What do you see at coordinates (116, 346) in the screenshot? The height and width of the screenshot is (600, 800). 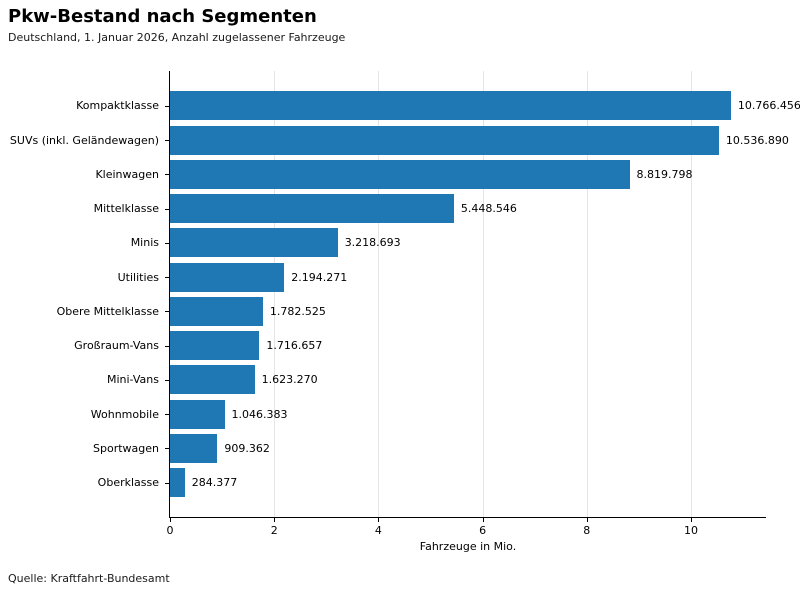 I see `category-label: Großraum-Vans` at bounding box center [116, 346].